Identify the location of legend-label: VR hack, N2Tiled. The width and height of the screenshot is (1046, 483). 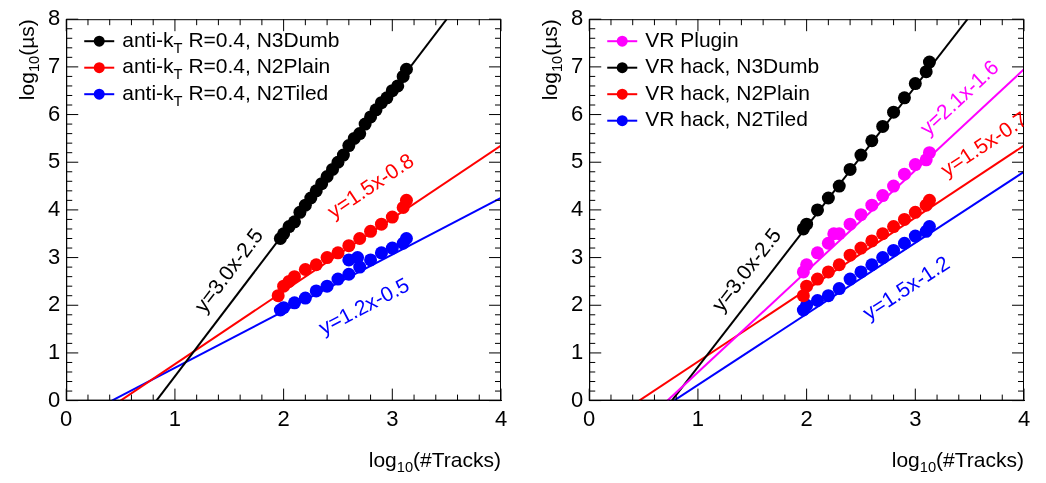
(726, 119).